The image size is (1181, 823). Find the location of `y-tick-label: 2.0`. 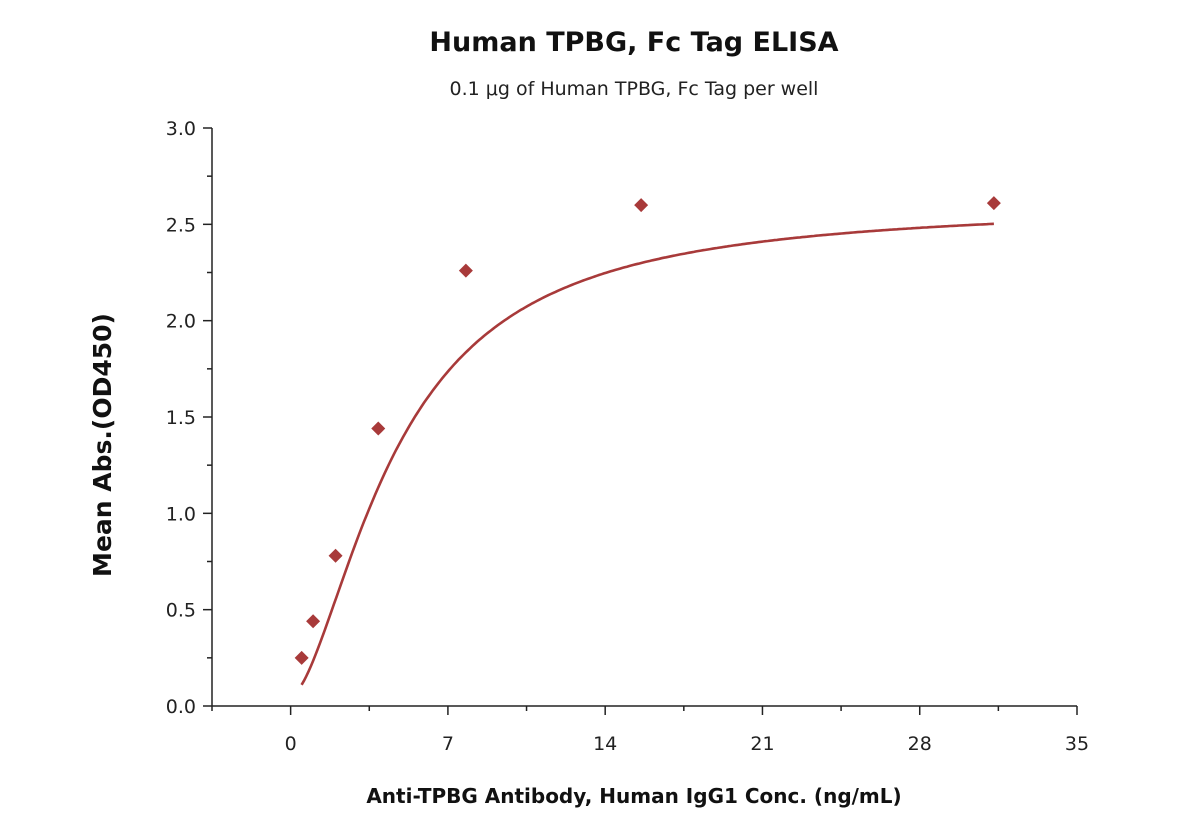

y-tick-label: 2.0 is located at coordinates (181, 322).